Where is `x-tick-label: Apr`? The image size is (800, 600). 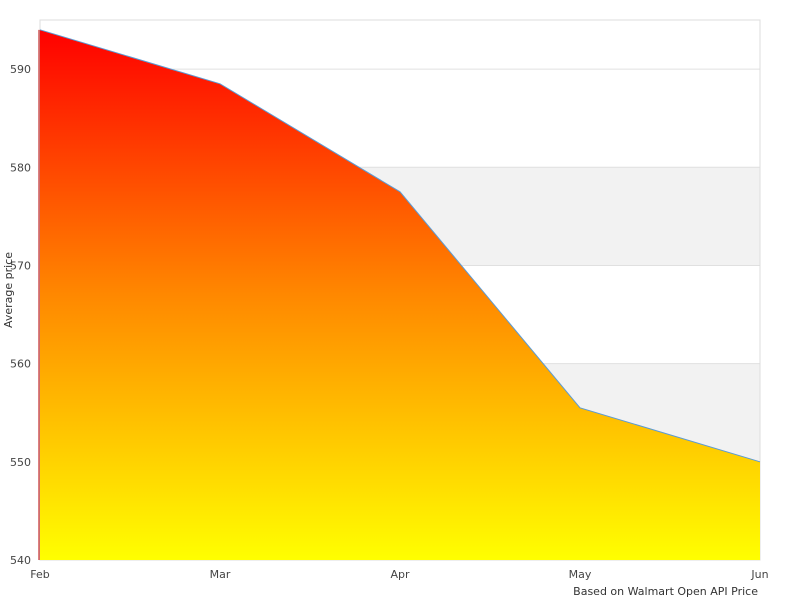 x-tick-label: Apr is located at coordinates (400, 574).